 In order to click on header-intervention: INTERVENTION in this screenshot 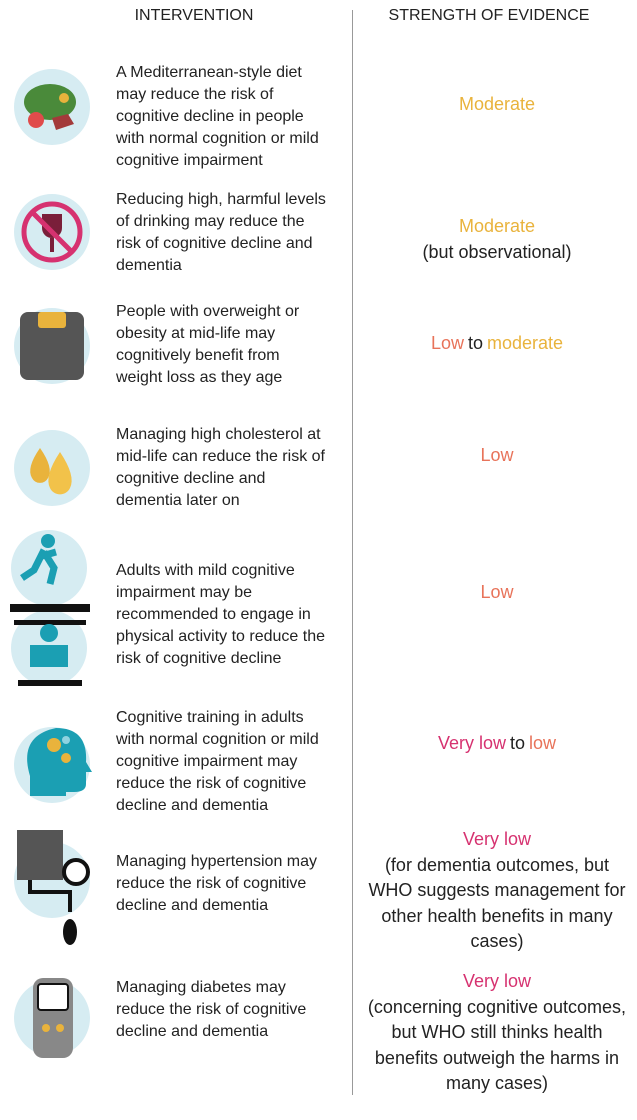, I will do `click(194, 15)`.